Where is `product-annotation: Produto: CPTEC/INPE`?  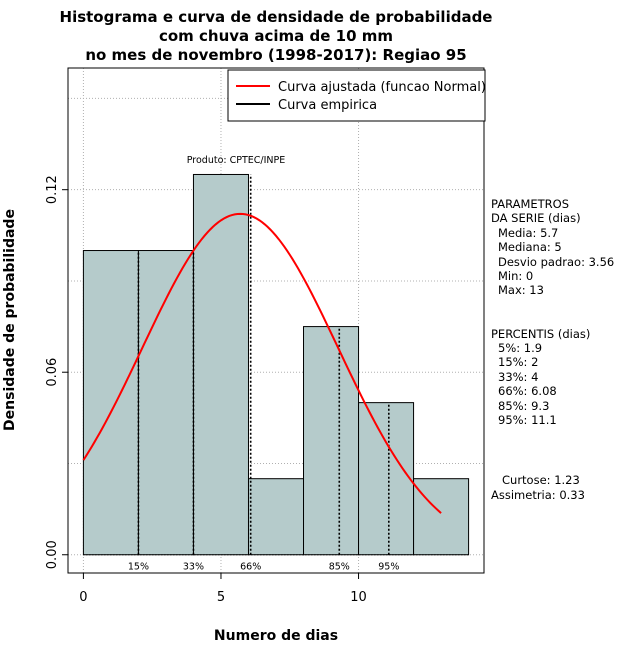 product-annotation: Produto: CPTEC/INPE is located at coordinates (236, 160).